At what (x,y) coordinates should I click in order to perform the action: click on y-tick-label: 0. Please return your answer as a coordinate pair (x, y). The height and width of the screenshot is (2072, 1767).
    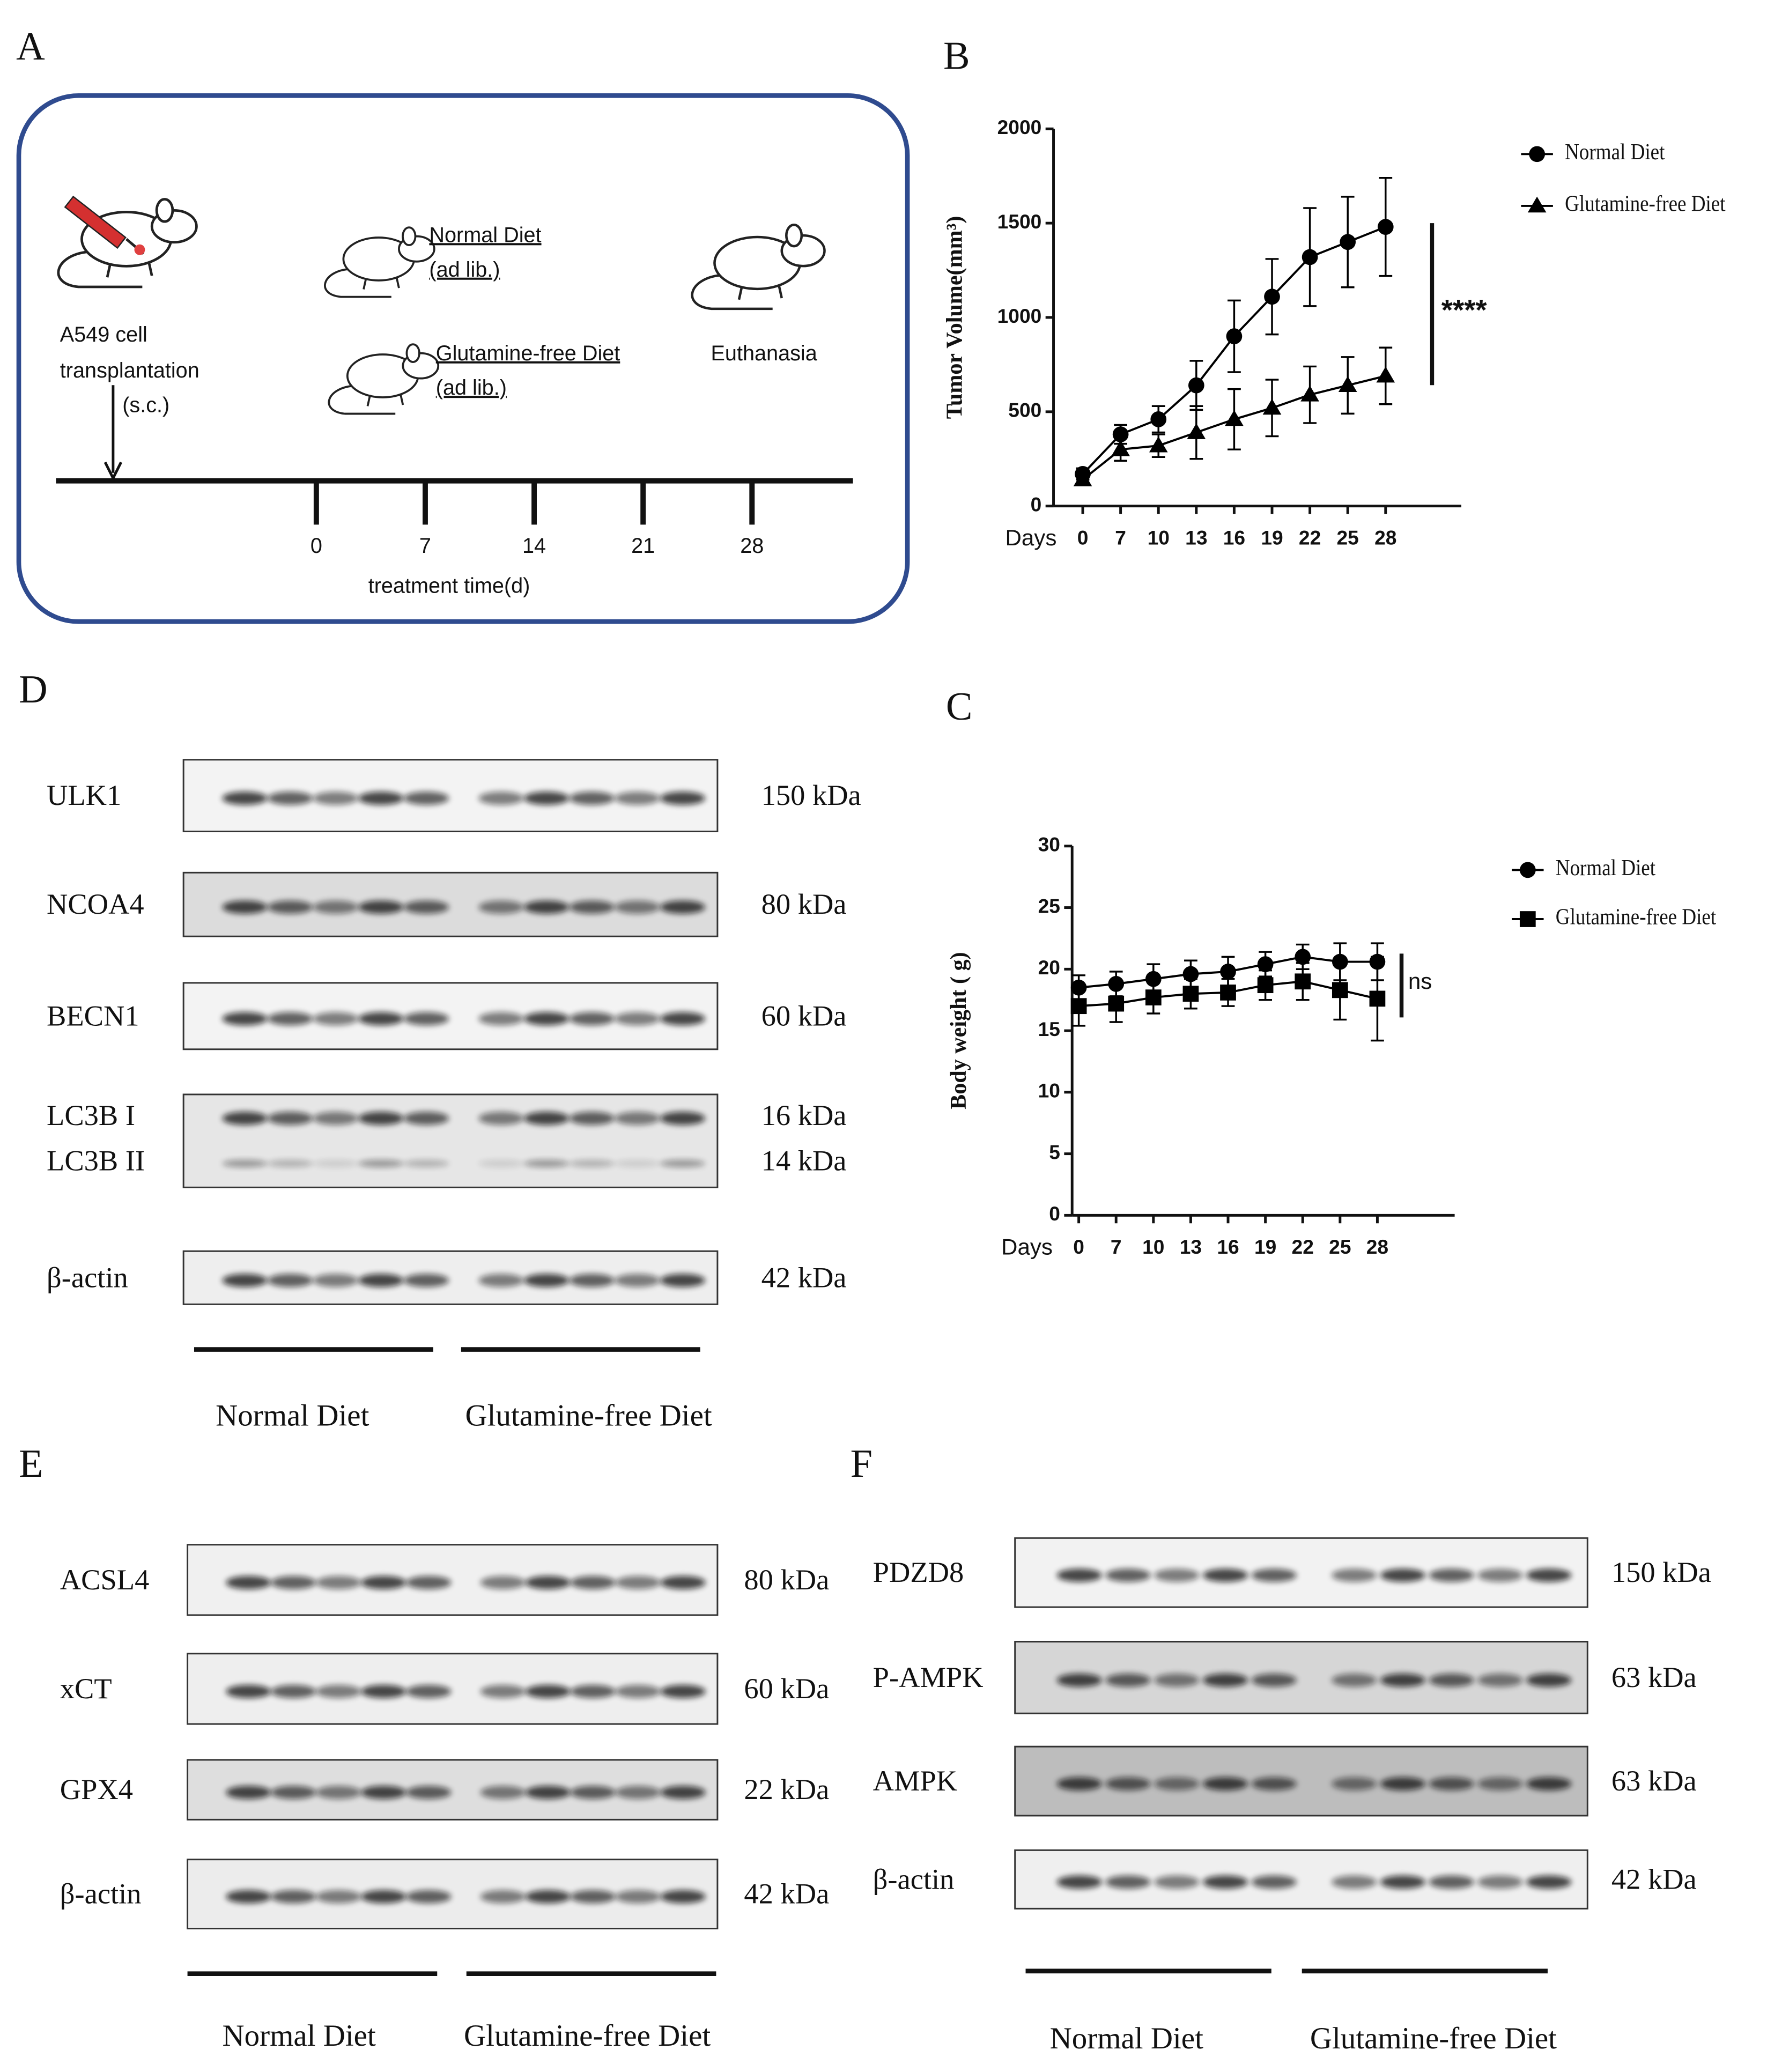
    Looking at the image, I should click on (1054, 1214).